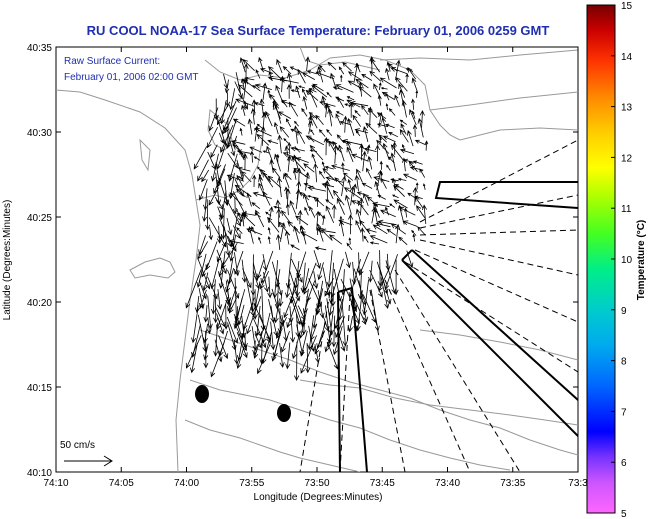 This screenshot has width=651, height=519. What do you see at coordinates (131, 77) in the screenshot?
I see `annotation-line-2: February 01, 2006 02:00 GMT` at bounding box center [131, 77].